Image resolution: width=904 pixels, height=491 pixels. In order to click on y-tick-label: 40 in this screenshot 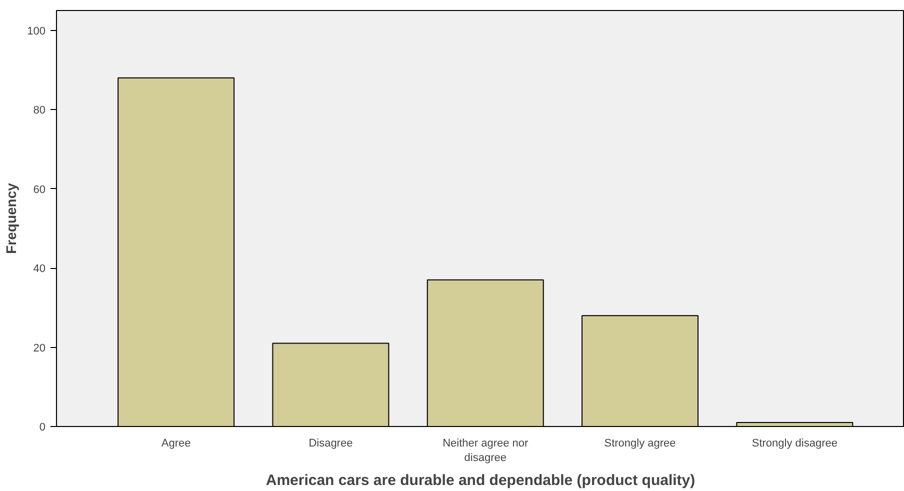, I will do `click(39, 269)`.